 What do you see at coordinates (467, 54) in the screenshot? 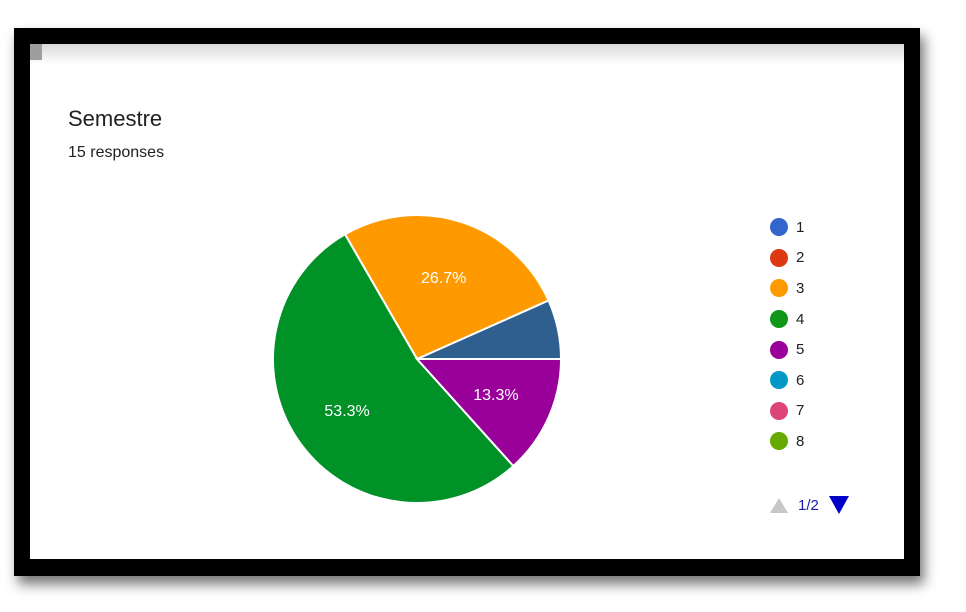
I see `card-top-shadow` at bounding box center [467, 54].